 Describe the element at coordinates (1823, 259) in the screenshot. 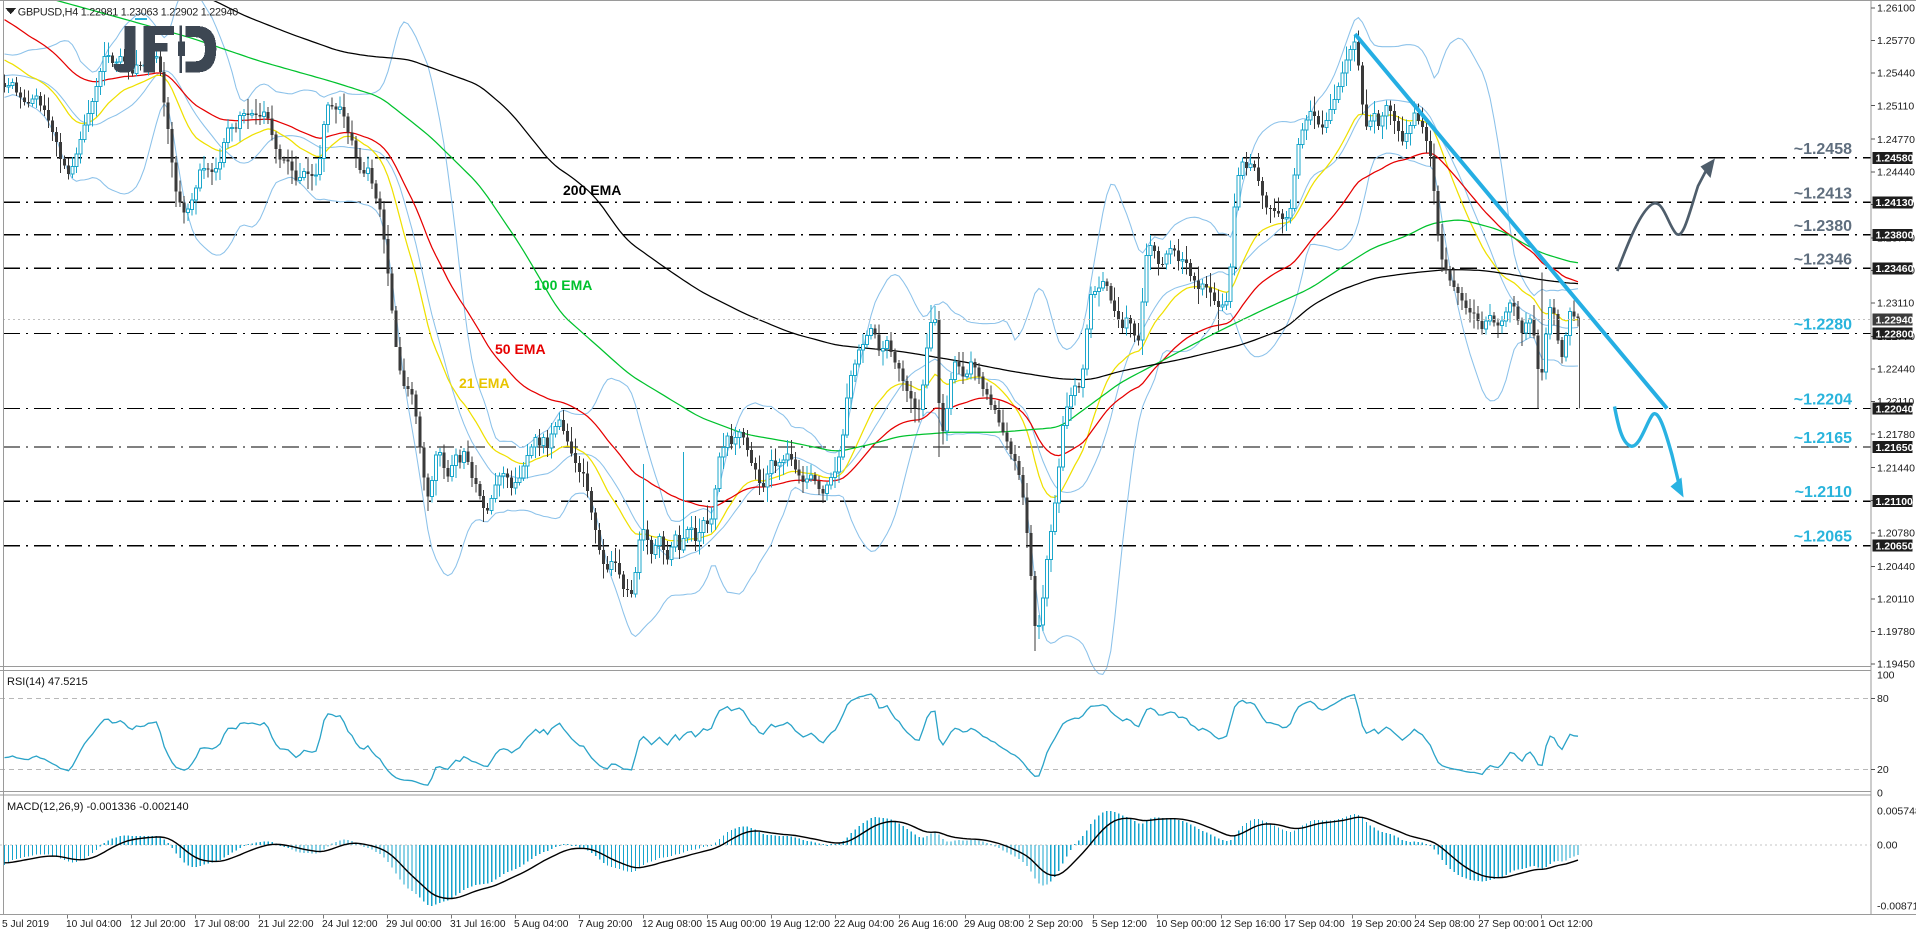

I see `svg-text: ~1.2346` at that location.